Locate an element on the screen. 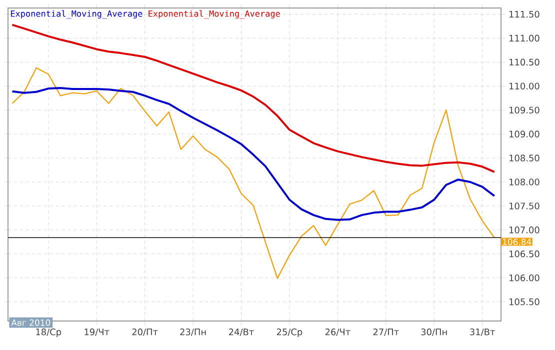 This screenshot has width=555, height=350. x-tick-label: 26/Чт is located at coordinates (337, 332).